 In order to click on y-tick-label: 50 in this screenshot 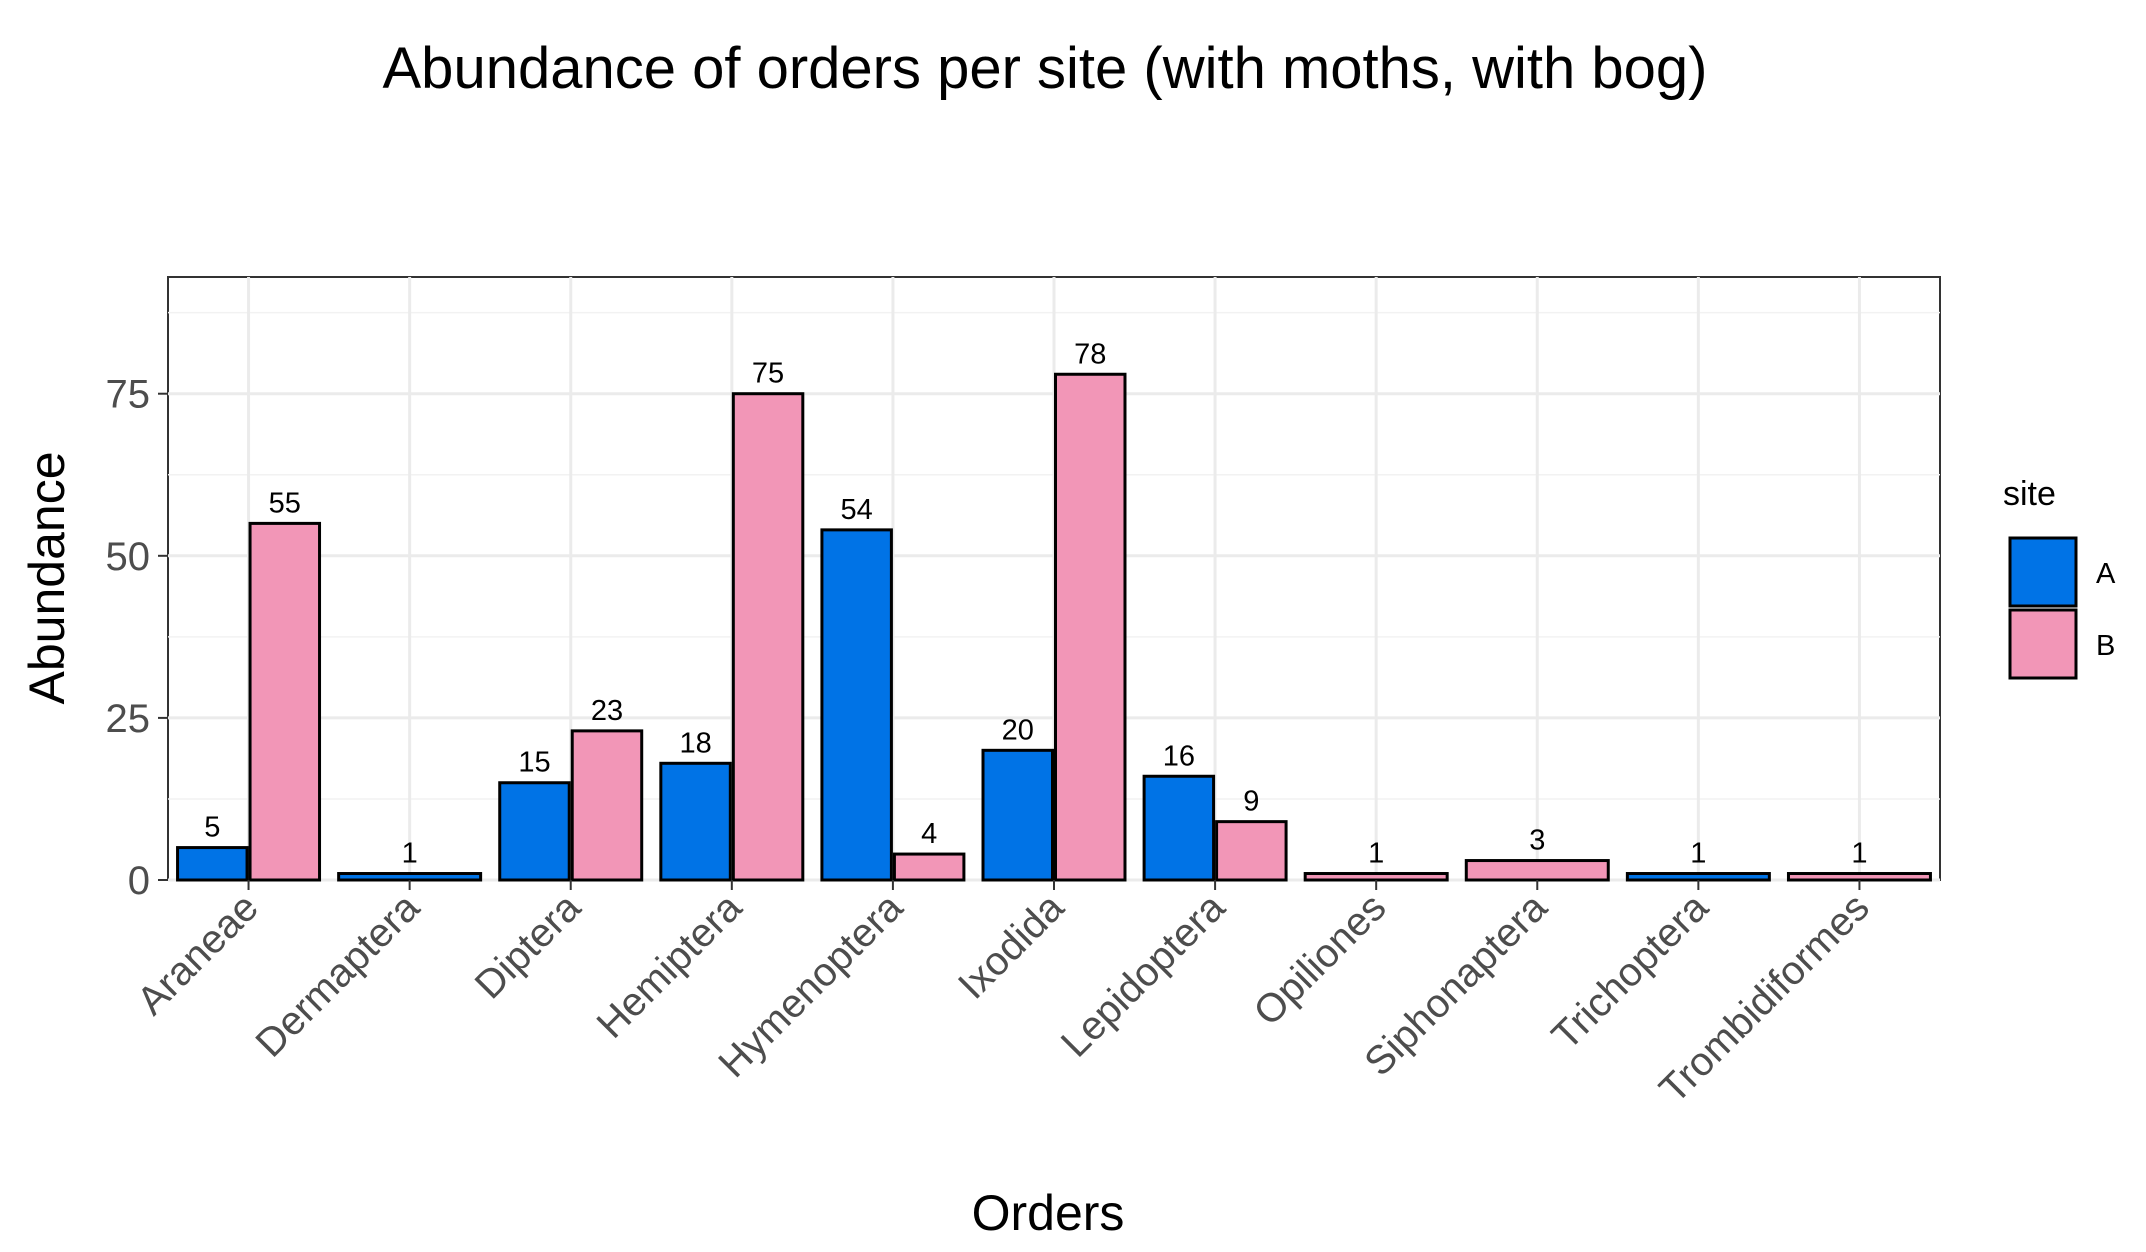, I will do `click(128, 557)`.